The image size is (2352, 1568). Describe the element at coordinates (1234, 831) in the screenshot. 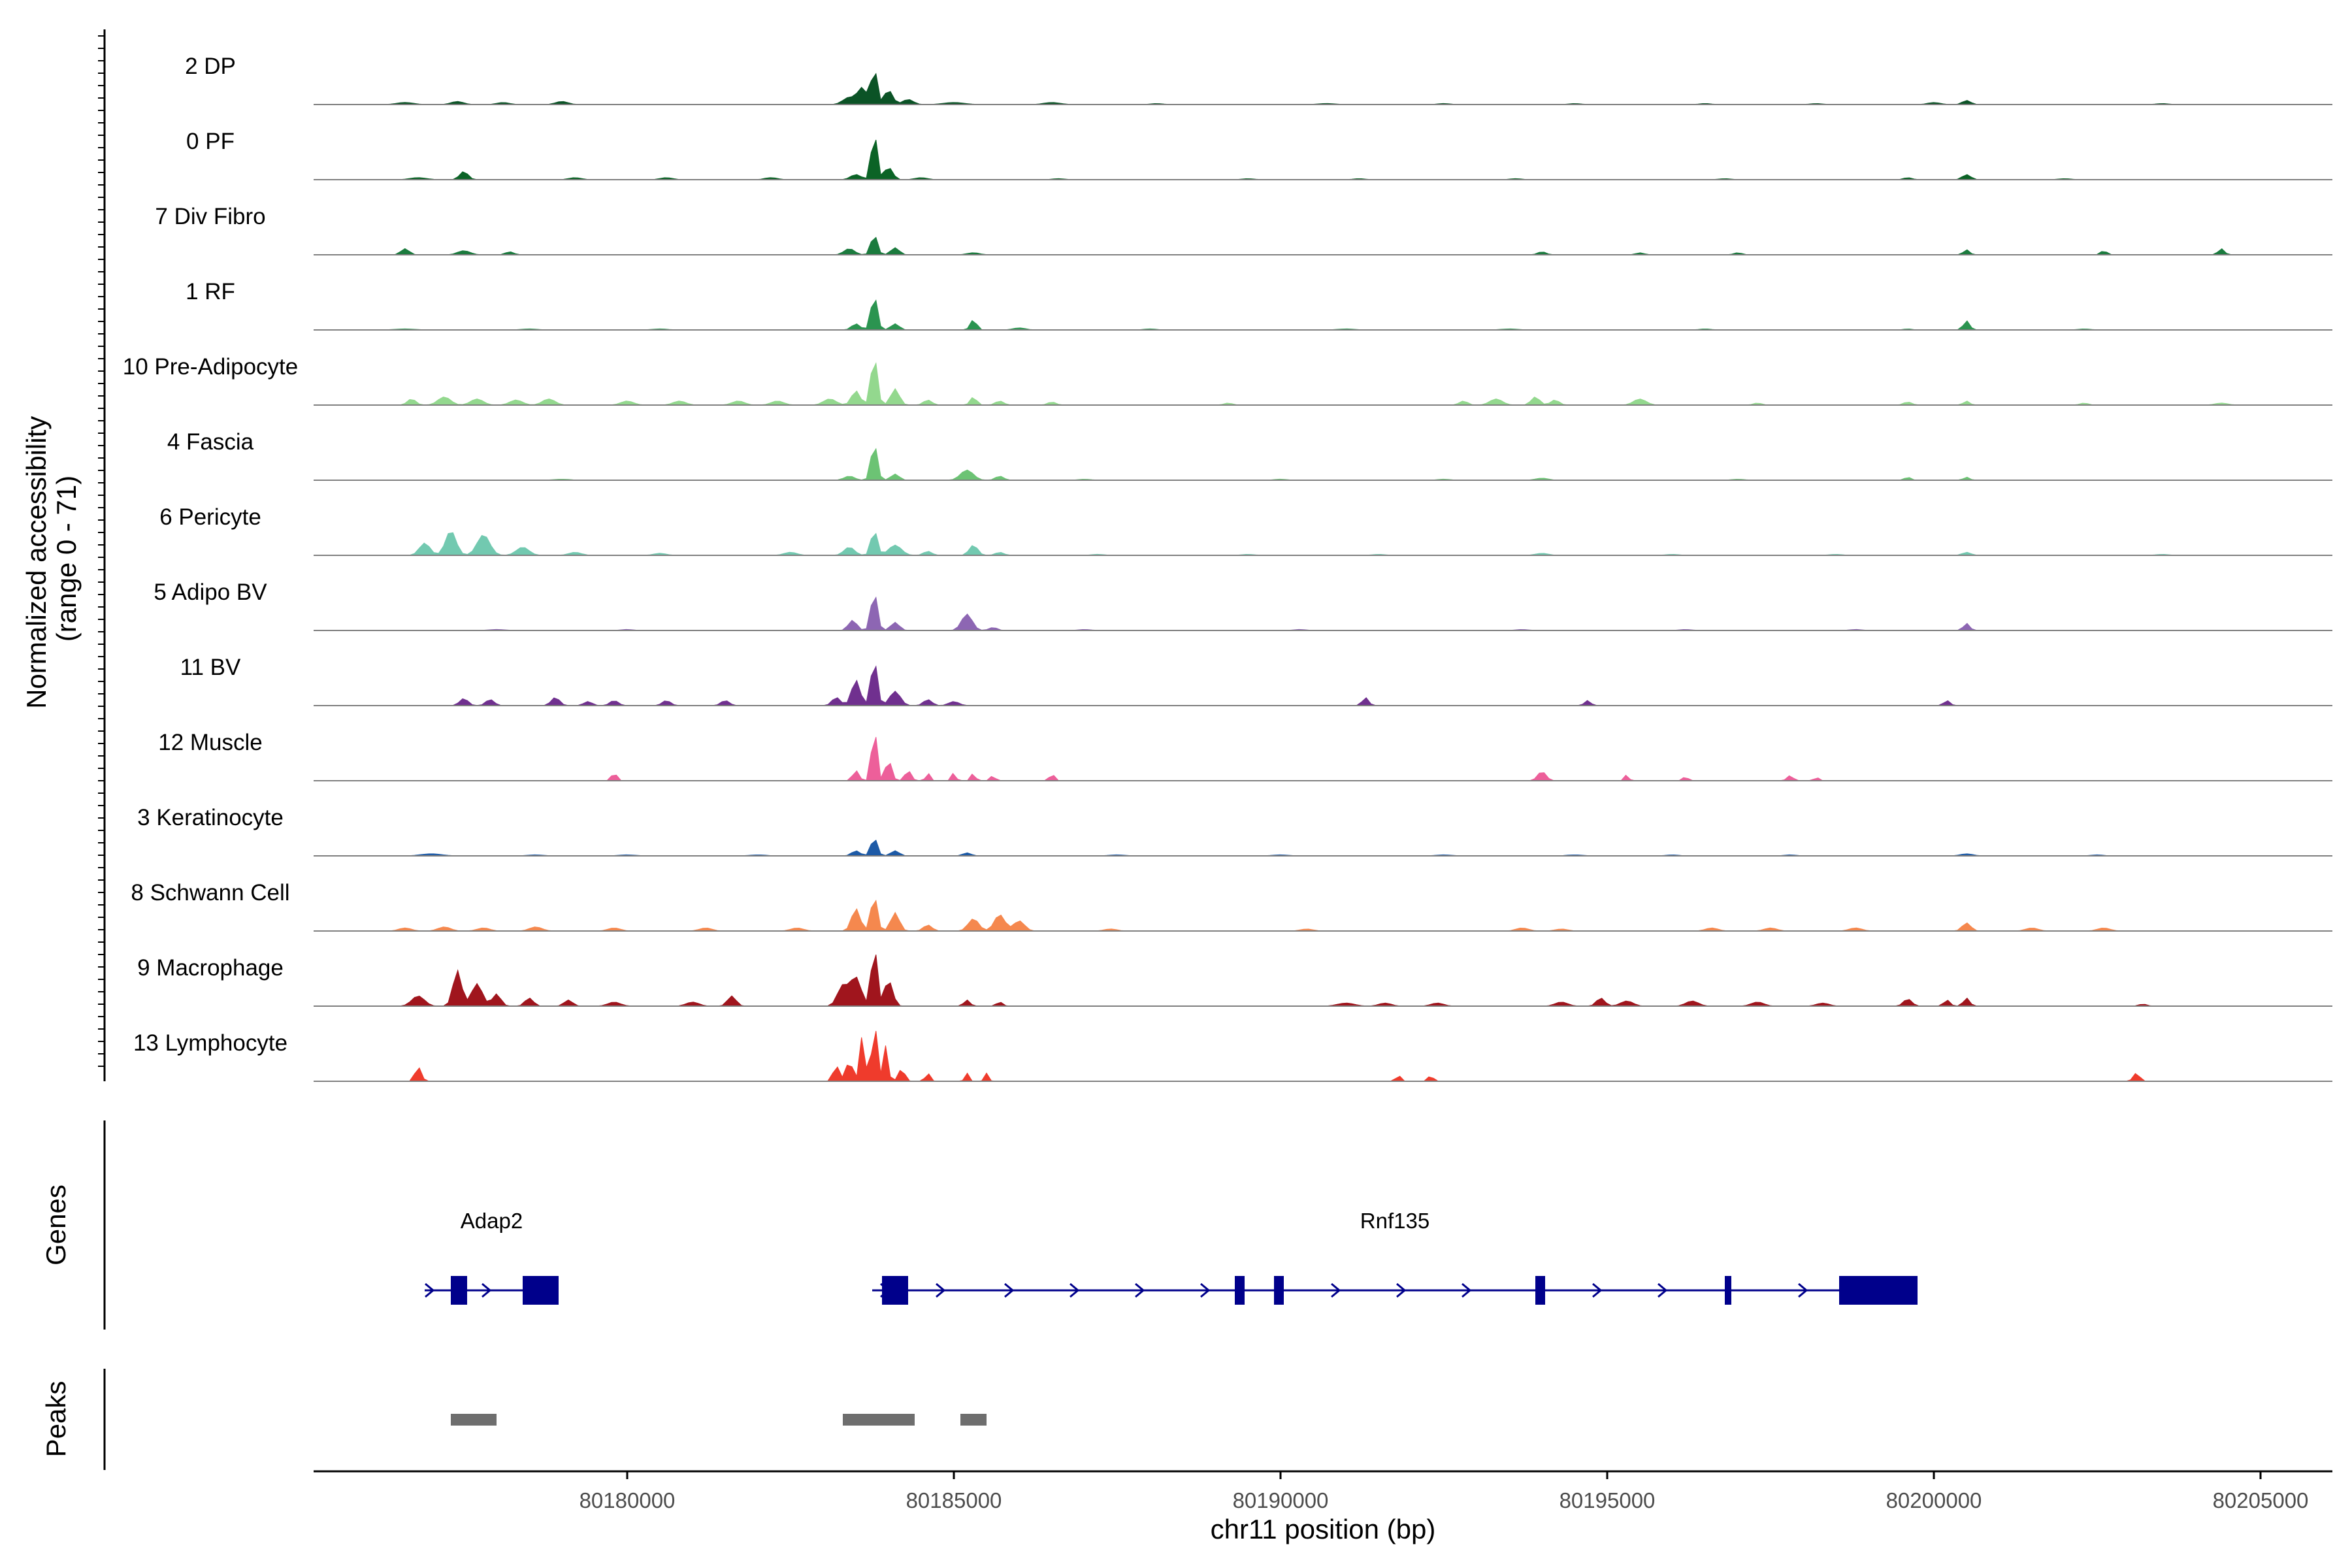

I see `track-3-keratinocyte: 3 Keratinocyte` at that location.